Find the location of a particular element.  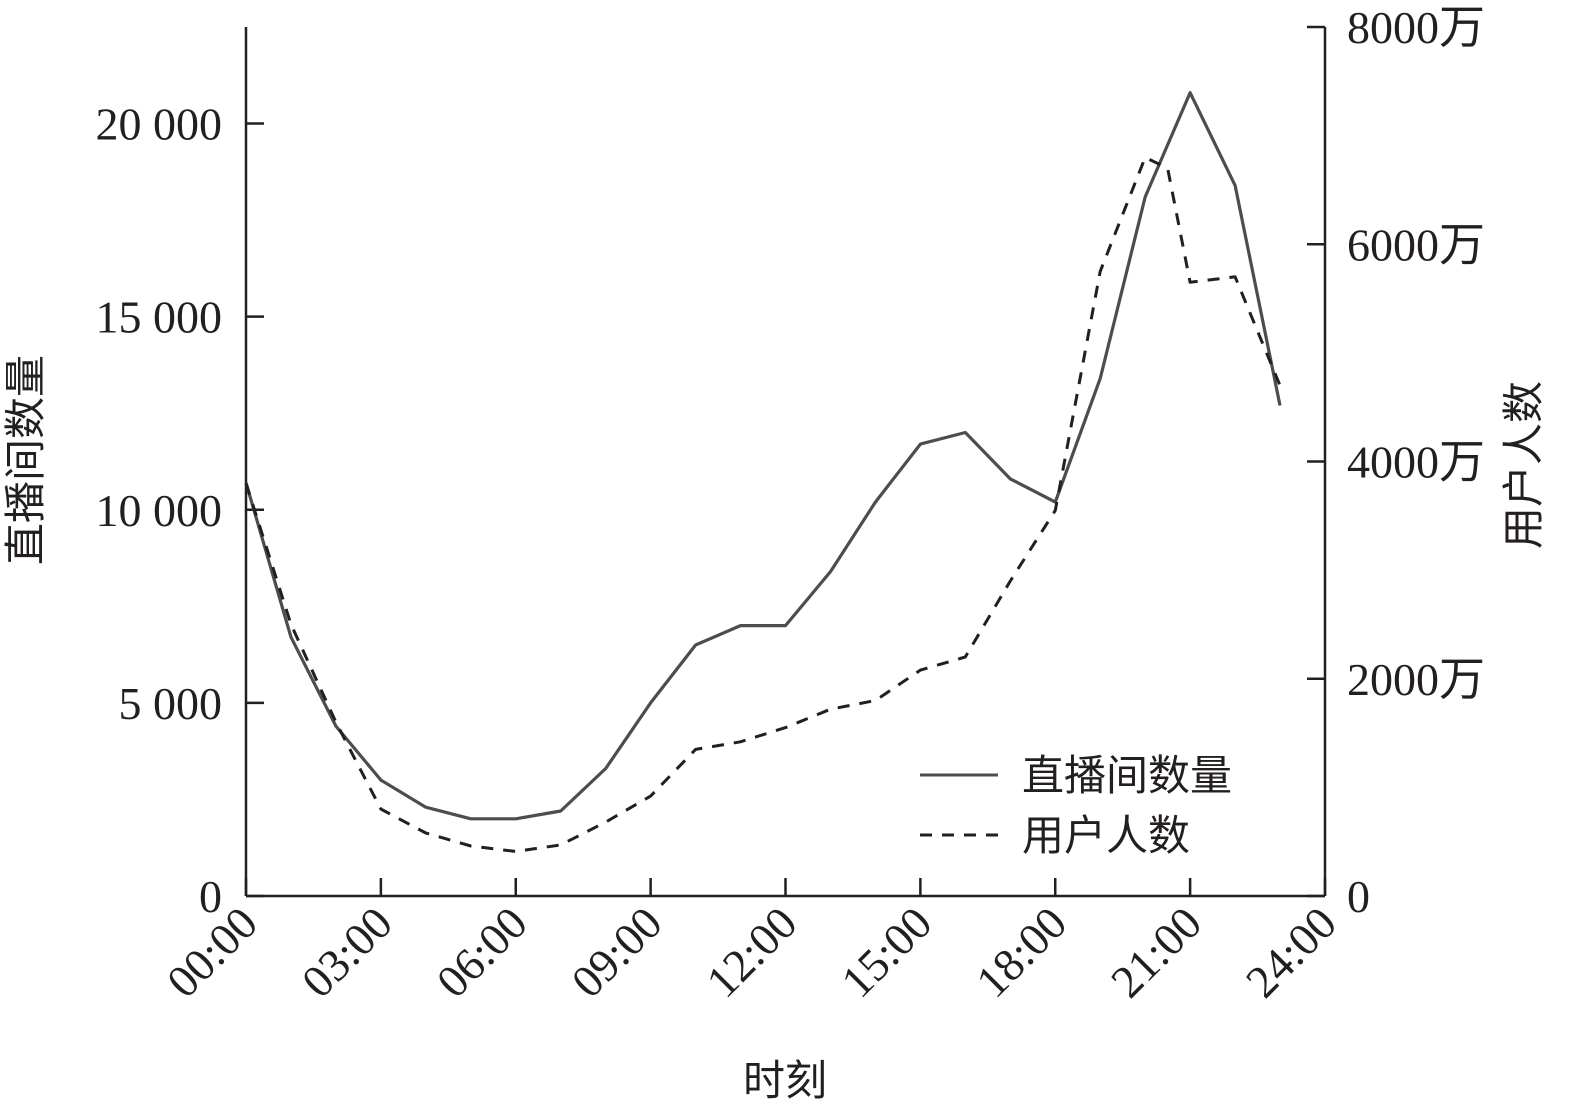

y-right-tick-label: 4000万 is located at coordinates (1416, 462).